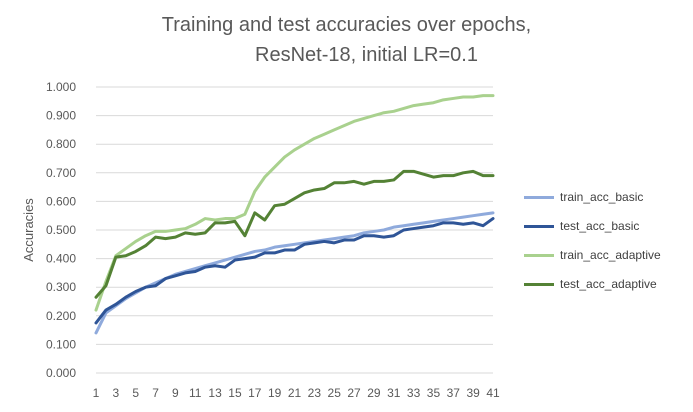 This screenshot has width=693, height=412. What do you see at coordinates (602, 197) in the screenshot?
I see `legend-label: train_acc_basic` at bounding box center [602, 197].